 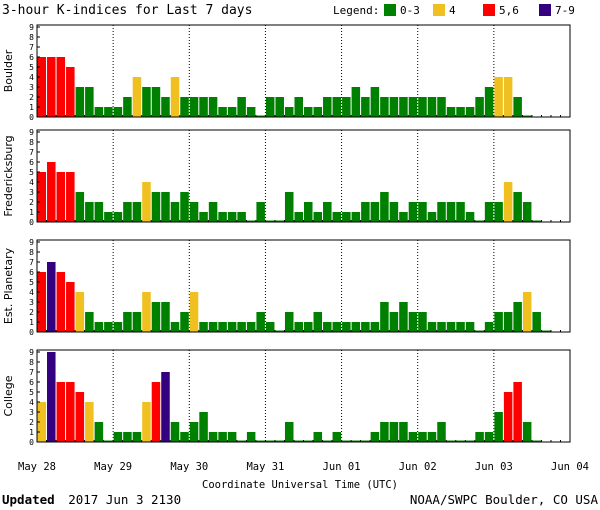 I want to click on legend-entry-4: 7-9, so click(x=565, y=10).